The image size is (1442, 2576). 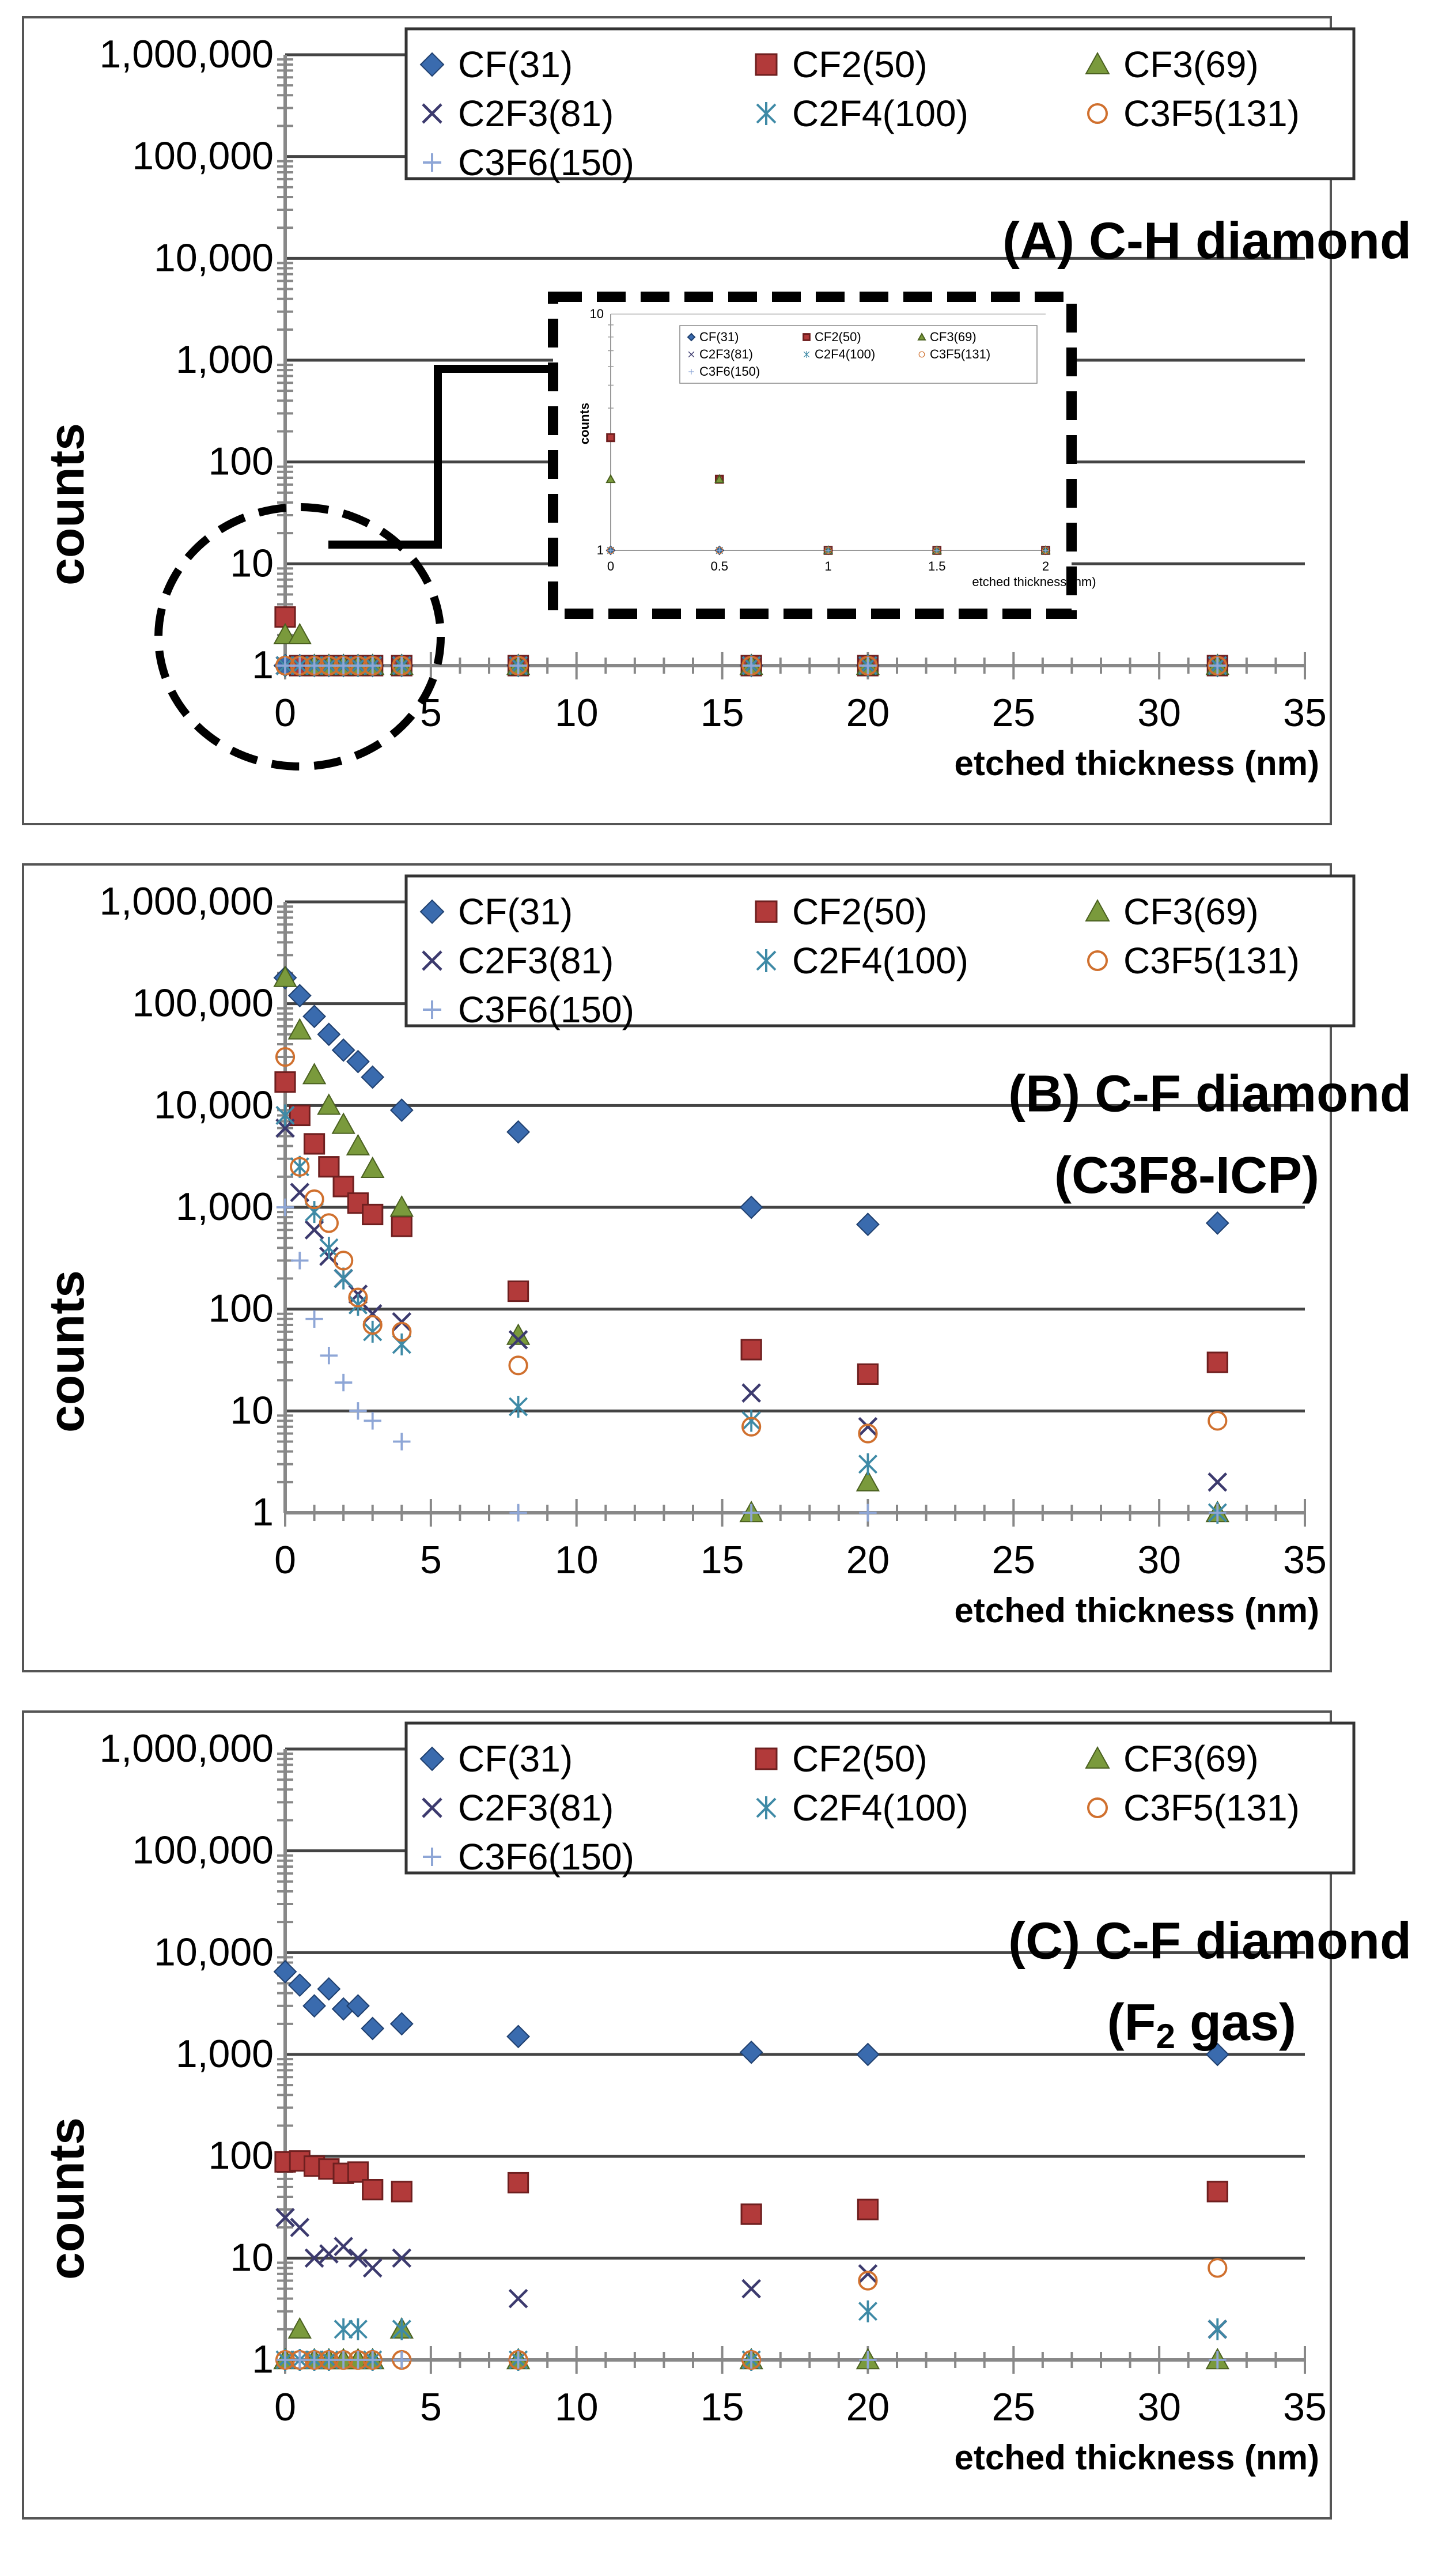 What do you see at coordinates (1034, 582) in the screenshot?
I see `inset-x-axis-label: etched thickness (nm)` at bounding box center [1034, 582].